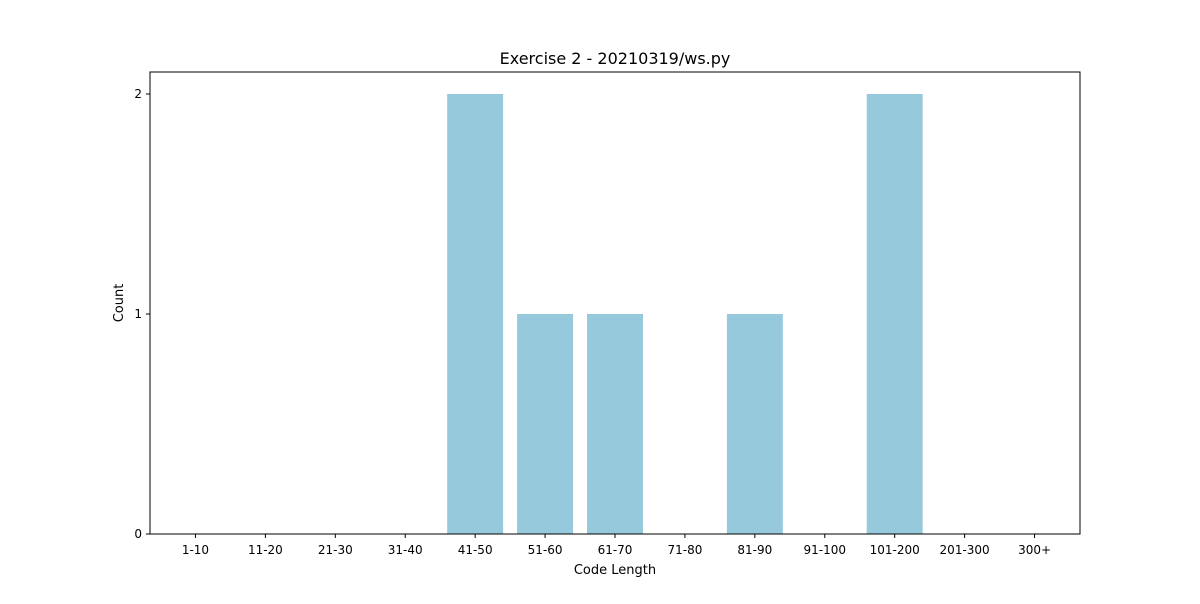  I want to click on y-axis-label: Count, so click(119, 303).